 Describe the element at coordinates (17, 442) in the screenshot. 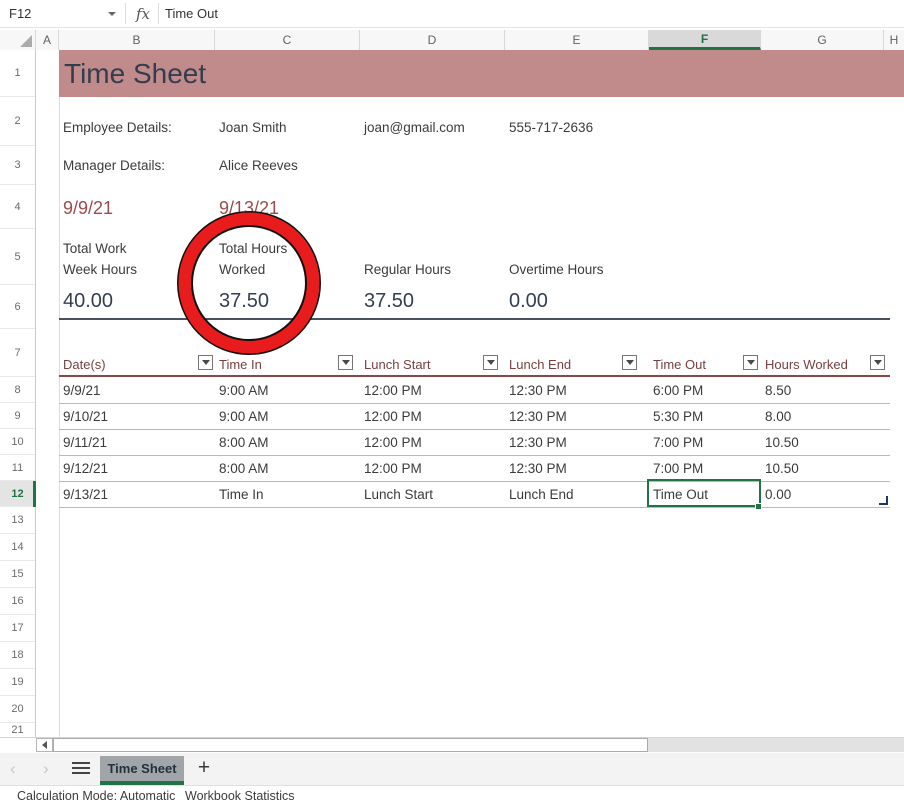

I see `row-header-10: 10` at that location.